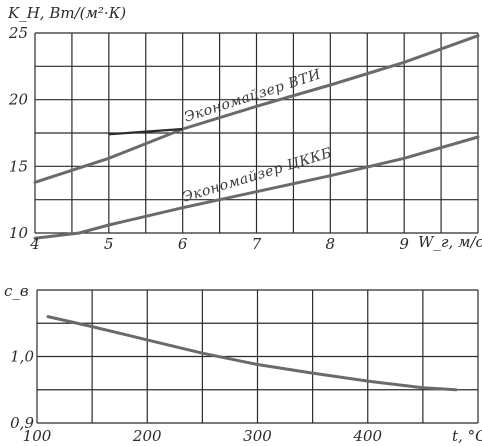 The image size is (482, 446). What do you see at coordinates (404, 244) in the screenshot?
I see `kh-x-tick-label: 9` at bounding box center [404, 244].